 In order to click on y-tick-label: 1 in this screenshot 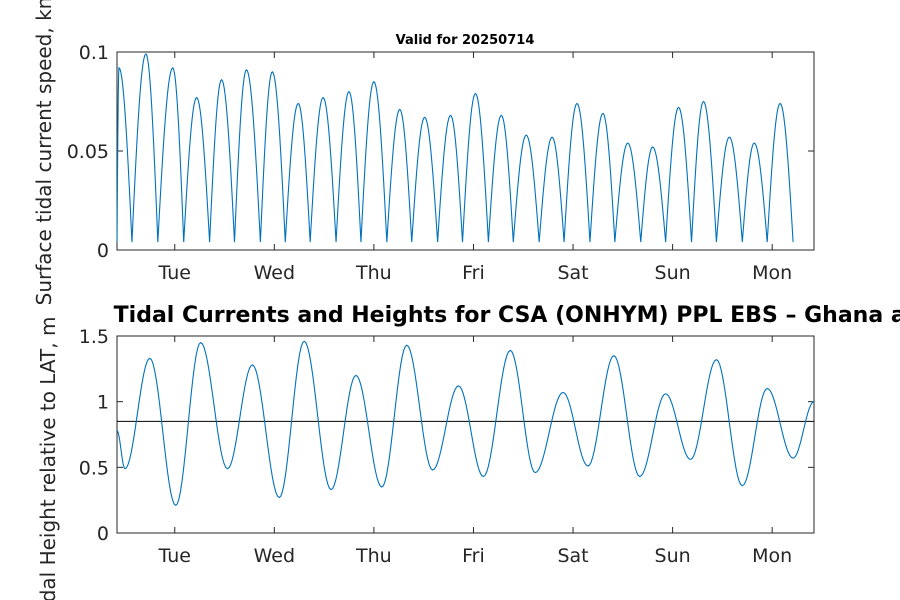, I will do `click(103, 403)`.